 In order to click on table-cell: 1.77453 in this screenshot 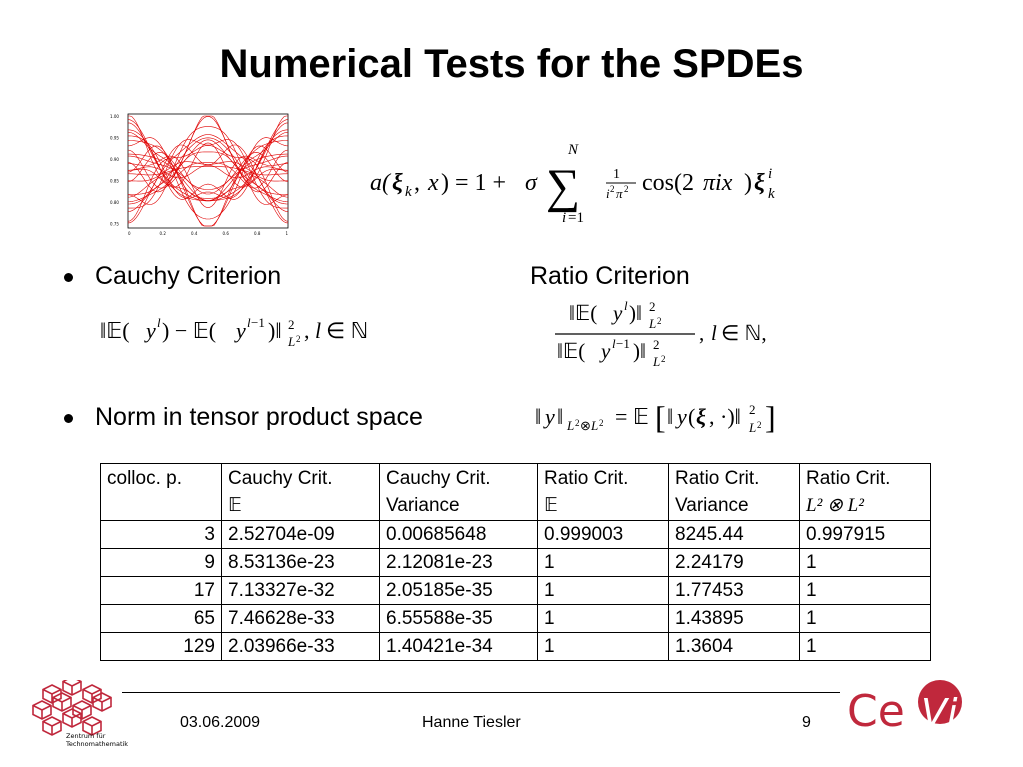, I will do `click(734, 590)`.